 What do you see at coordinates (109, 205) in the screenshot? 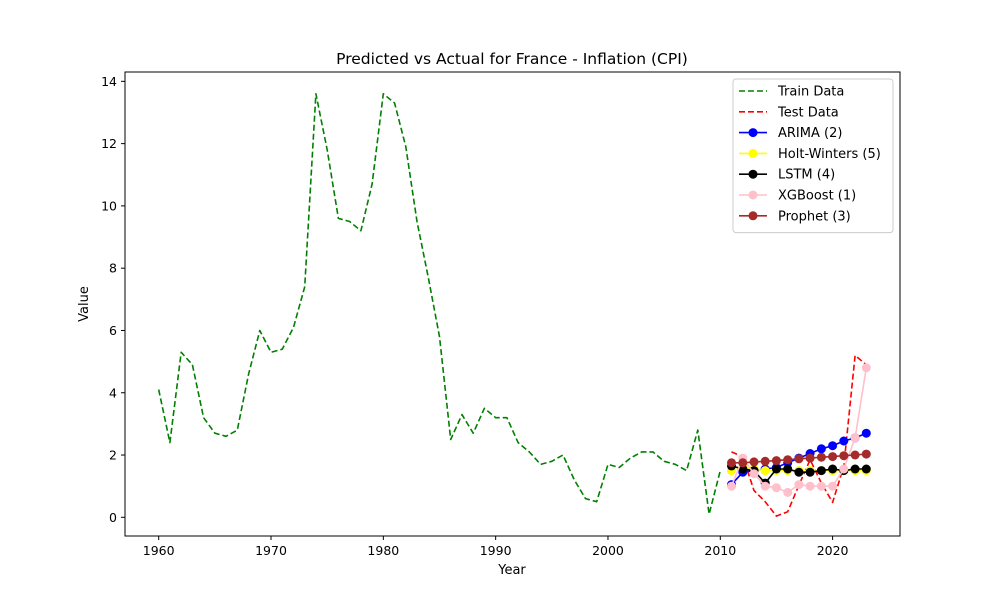
I see `y-tick-label: 10` at bounding box center [109, 205].